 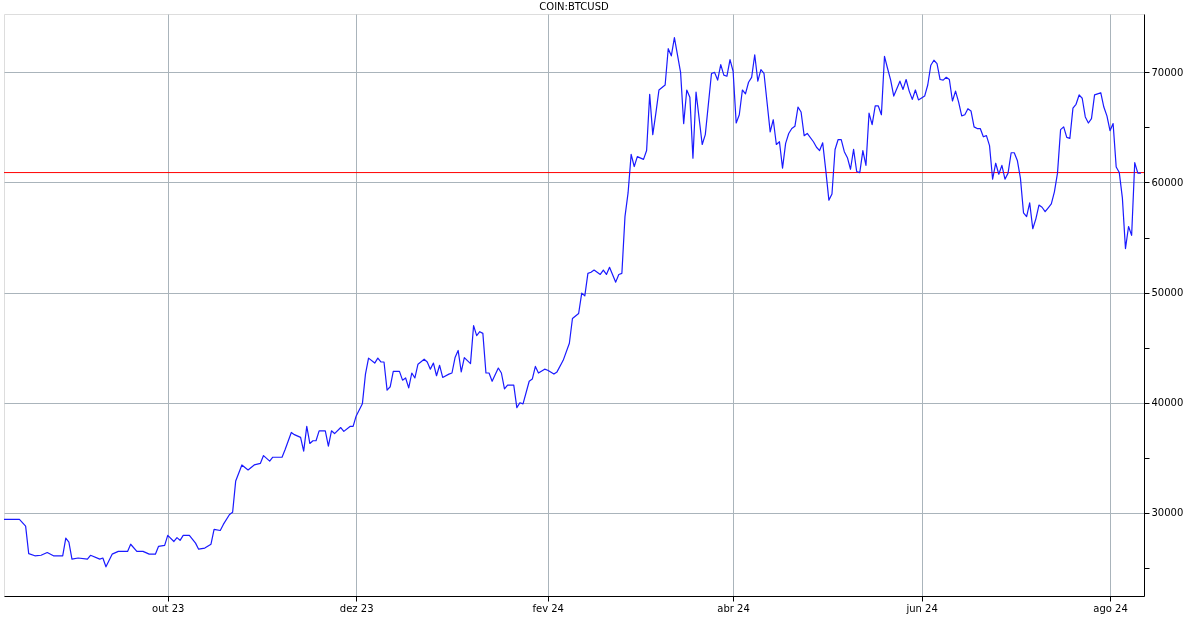 I want to click on x-tick-label: ago 24, so click(x=1110, y=608).